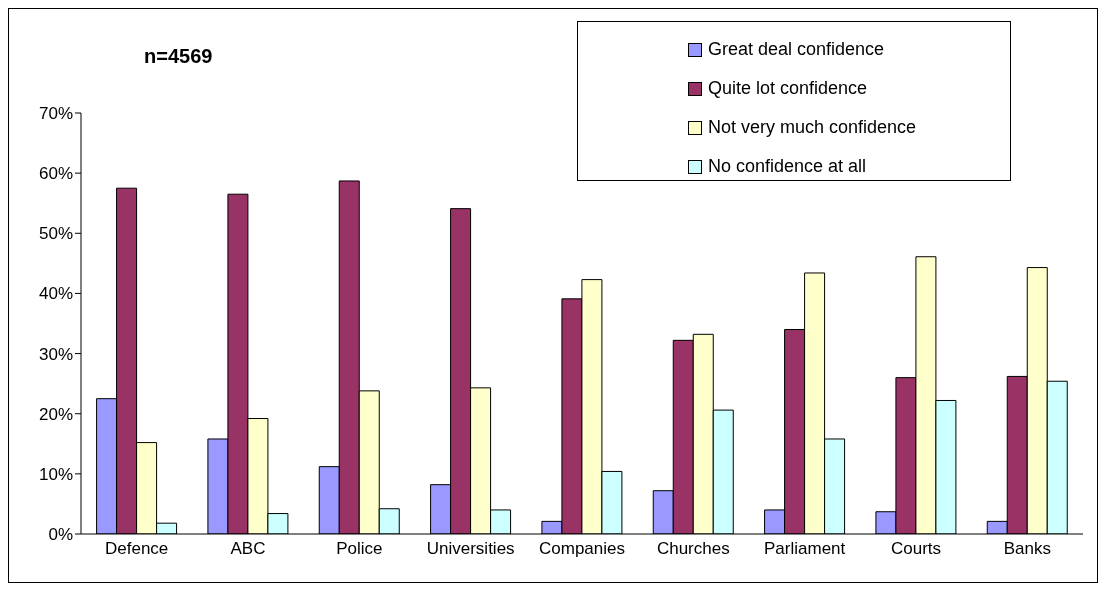  I want to click on legend-label: Quite lot confidence, so click(788, 88).